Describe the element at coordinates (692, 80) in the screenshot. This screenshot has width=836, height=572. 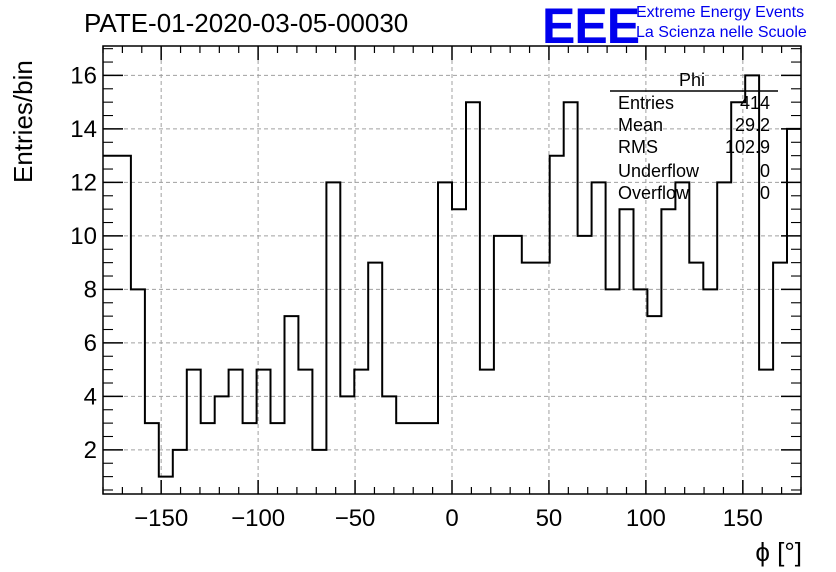
I see `stats-box-title: Phi` at that location.